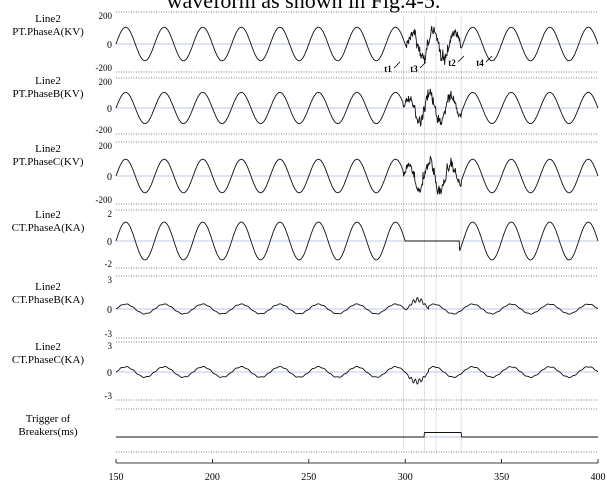 The height and width of the screenshot is (484, 607). Describe the element at coordinates (109, 264) in the screenshot. I see `y-tick-label: -2` at that location.